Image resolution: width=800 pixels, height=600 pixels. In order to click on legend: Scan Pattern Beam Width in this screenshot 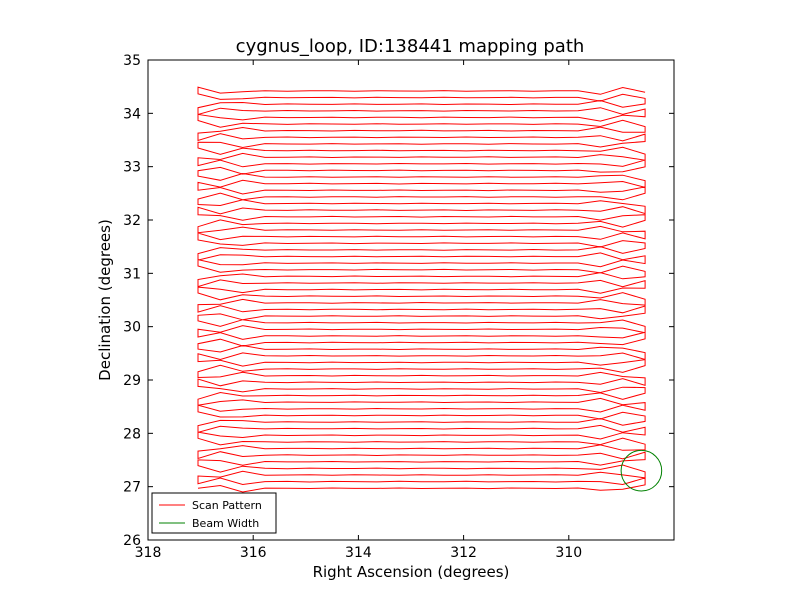, I will do `click(214, 513)`.